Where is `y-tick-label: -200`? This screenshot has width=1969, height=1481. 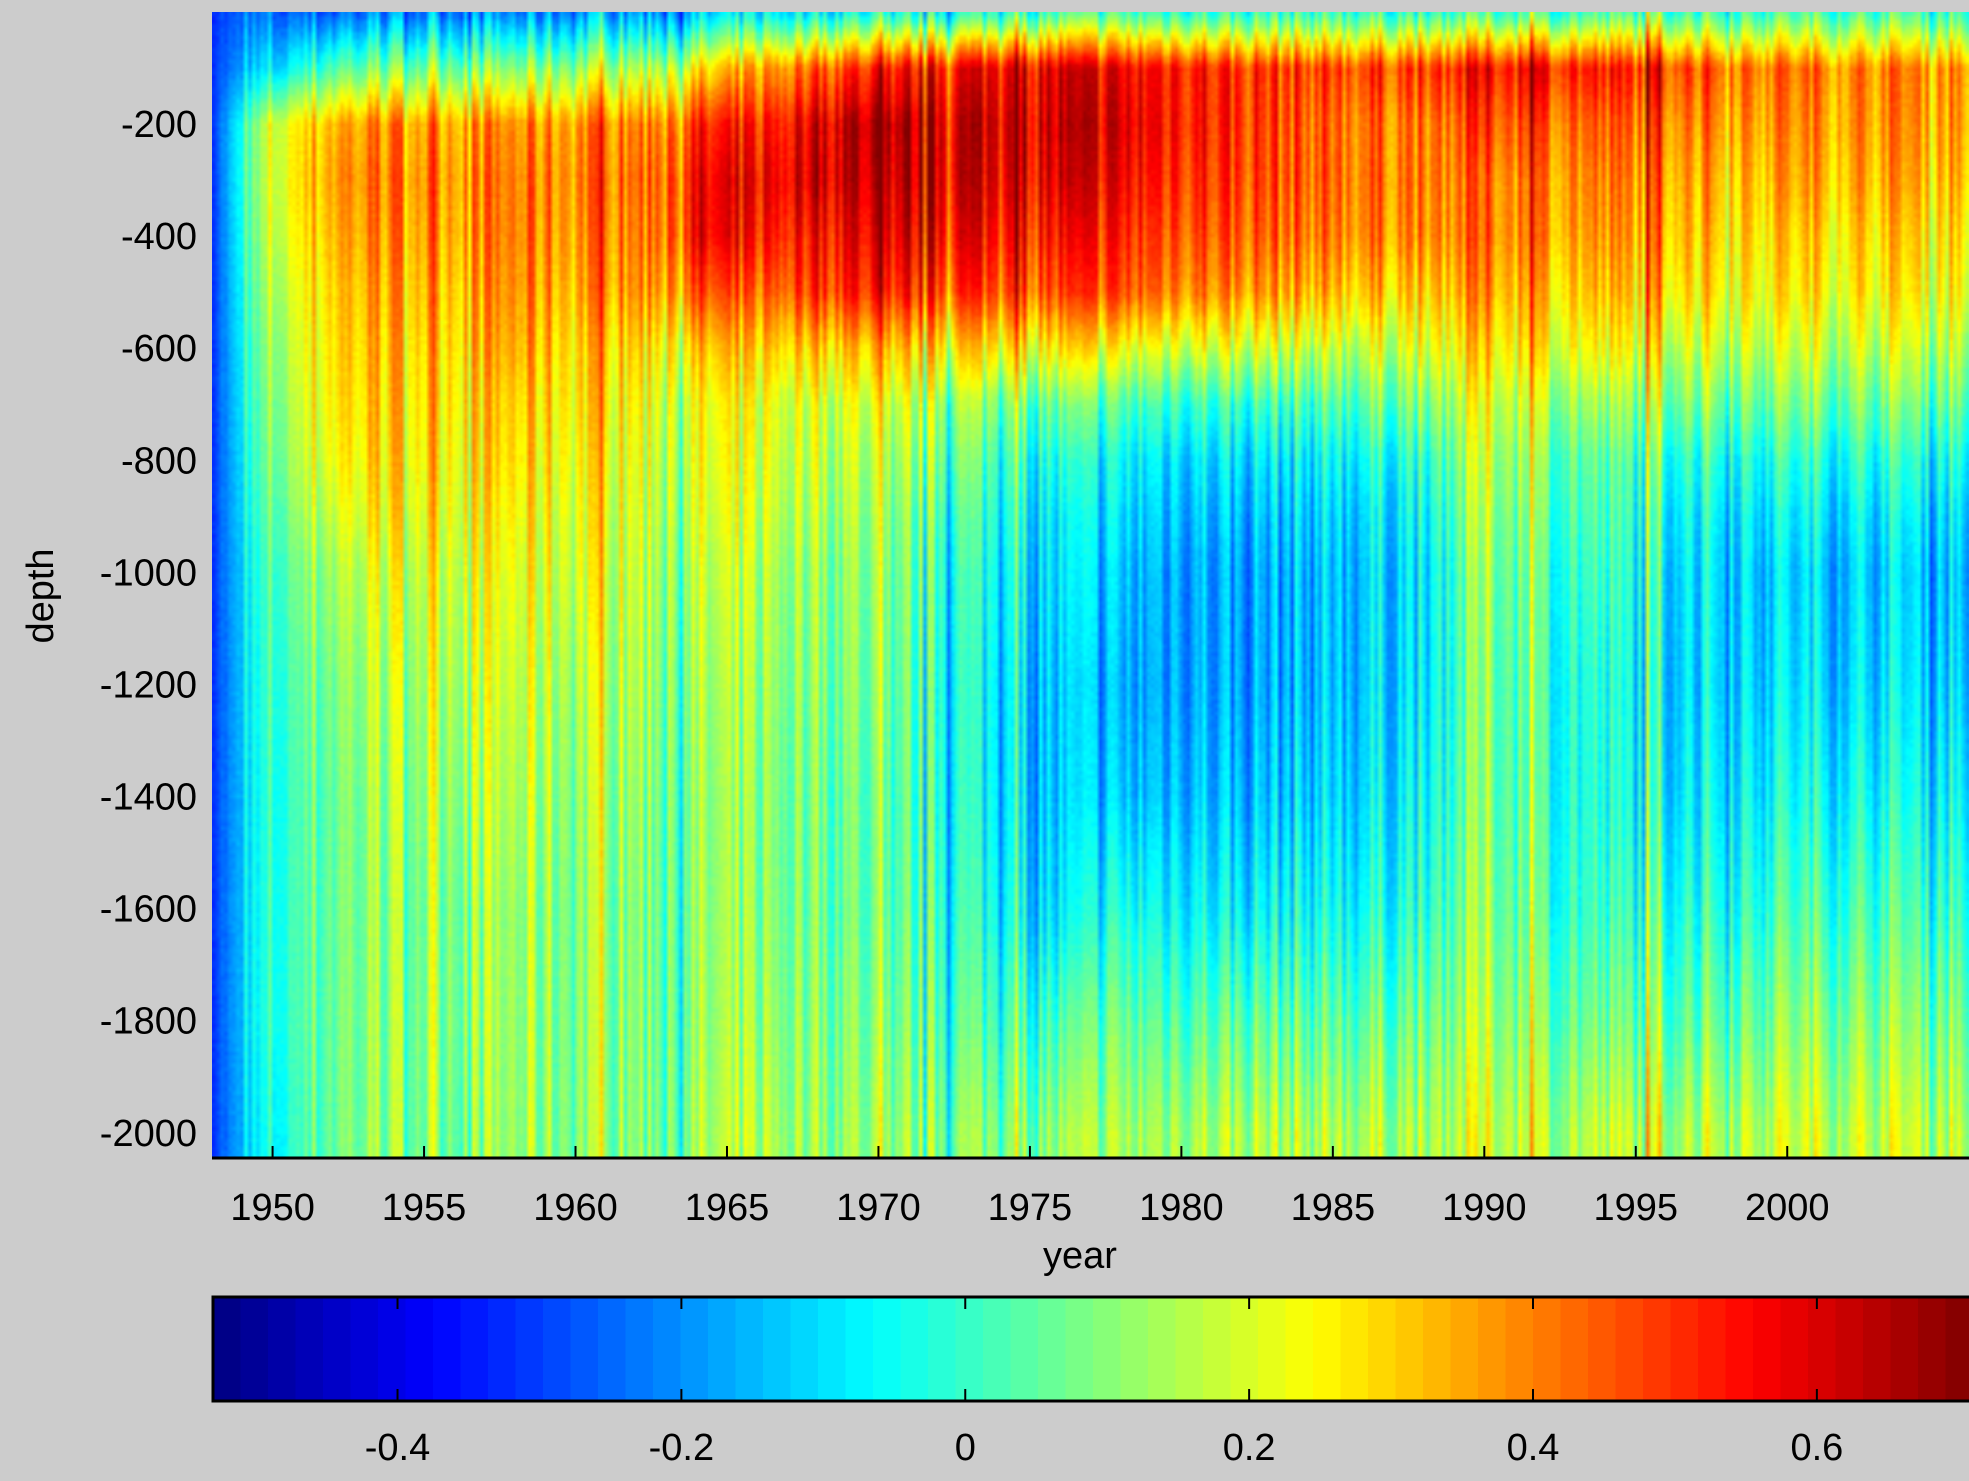 y-tick-label: -200 is located at coordinates (159, 125).